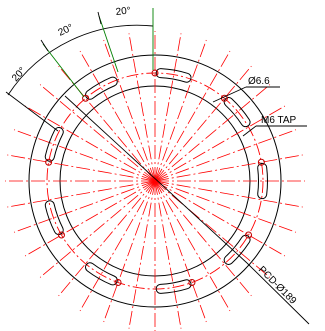 This screenshot has width=325, height=331. I want to click on angle-label-2: 20°, so click(66, 30).